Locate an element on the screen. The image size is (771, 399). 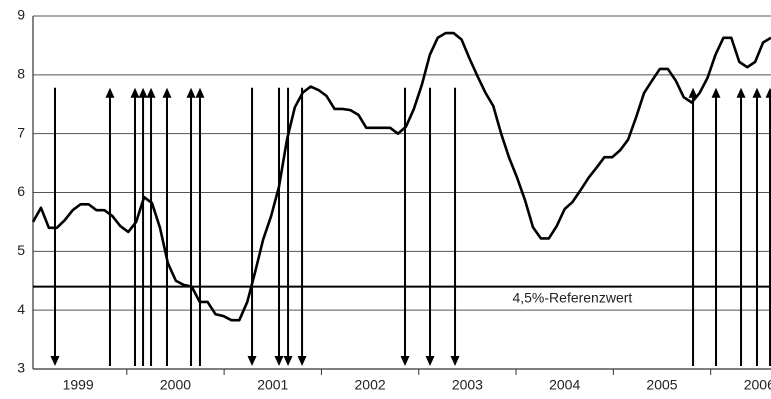
x-tick-label: 2003 is located at coordinates (467, 385).